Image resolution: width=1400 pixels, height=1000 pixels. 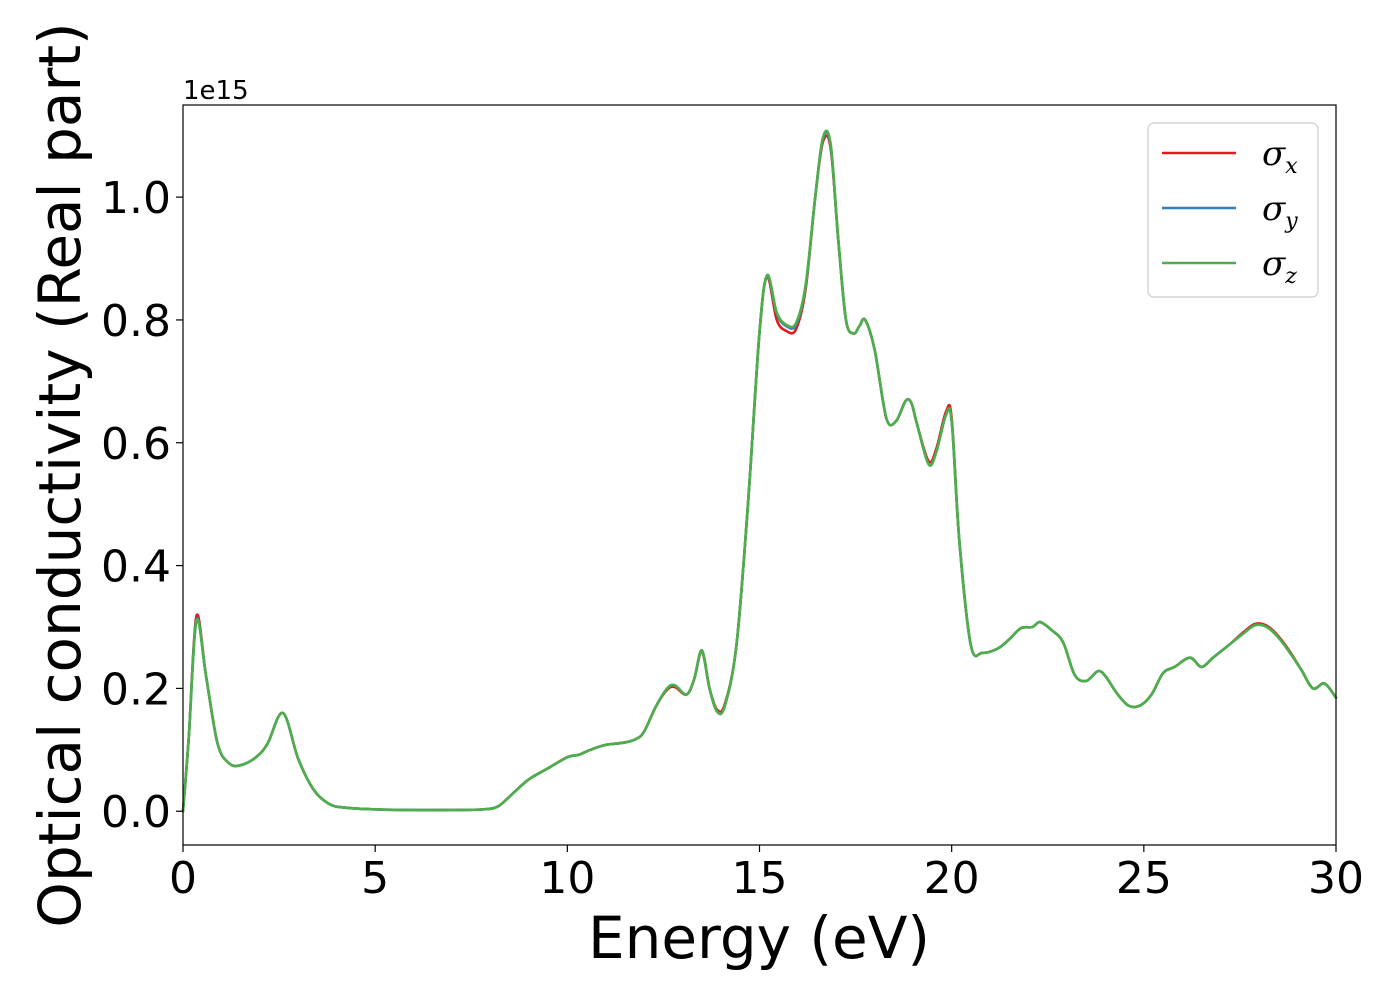 What do you see at coordinates (142, 505) in the screenshot?
I see `y-axis-ticks: 0.0 0.2 0.4 0.6 0.8 1.0` at bounding box center [142, 505].